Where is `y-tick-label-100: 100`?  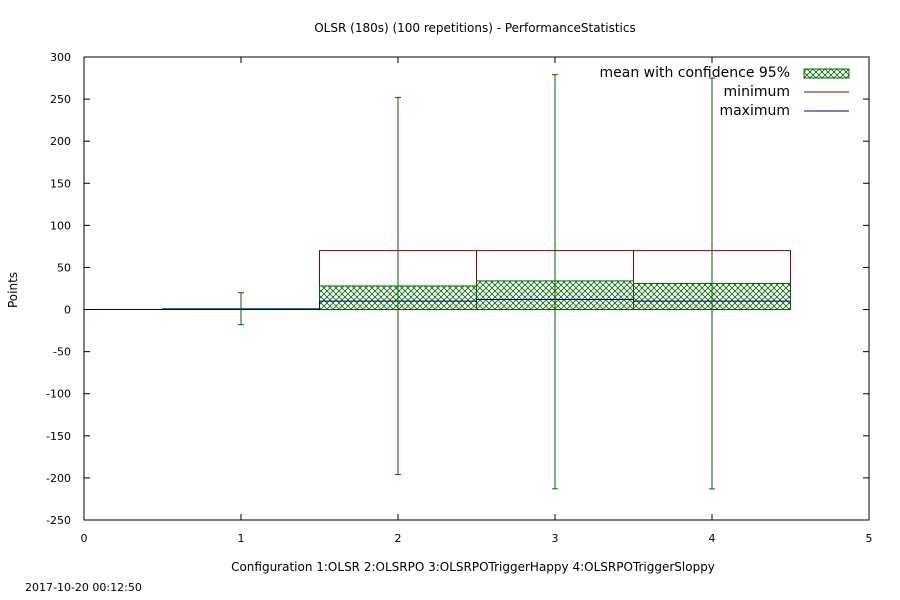
y-tick-label-100: 100 is located at coordinates (60, 225).